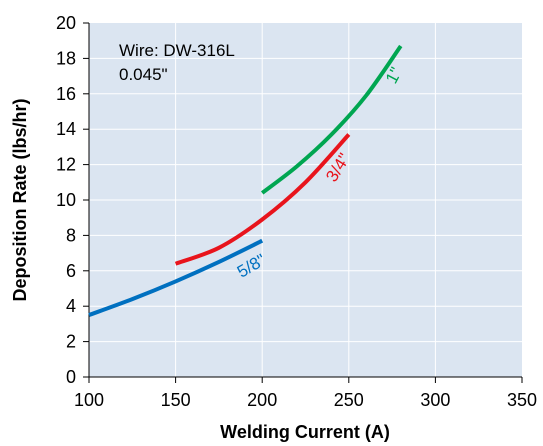 The image size is (543, 446). I want to click on annotation-diameter: 0.045", so click(143, 74).